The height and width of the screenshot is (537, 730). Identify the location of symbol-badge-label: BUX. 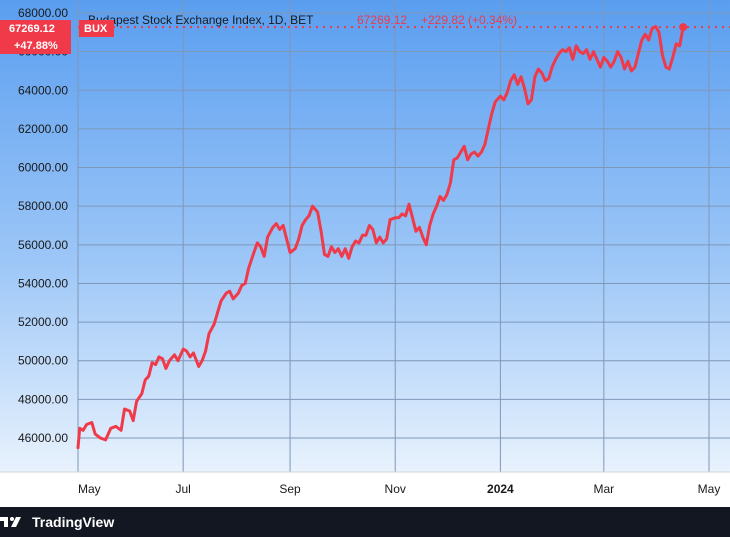
(96, 29).